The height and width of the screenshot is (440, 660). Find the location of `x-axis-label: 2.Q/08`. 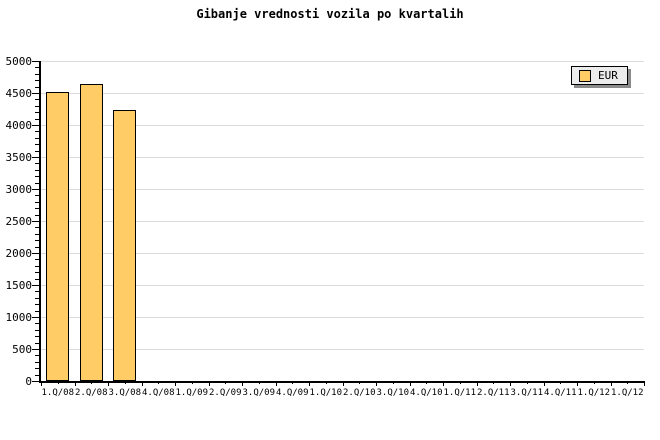

x-axis-label: 2.Q/08 is located at coordinates (91, 393).